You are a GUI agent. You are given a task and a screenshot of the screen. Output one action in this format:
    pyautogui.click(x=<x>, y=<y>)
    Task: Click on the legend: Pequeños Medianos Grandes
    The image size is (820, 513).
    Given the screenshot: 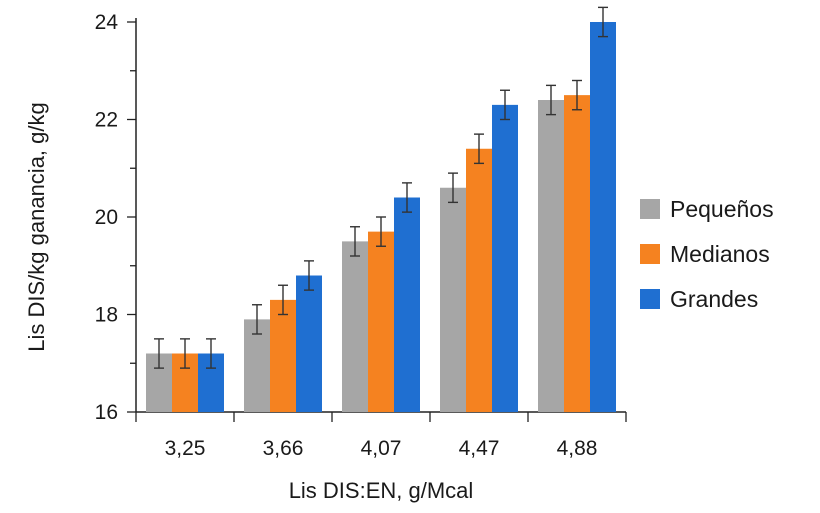 What is the action you would take?
    pyautogui.click(x=707, y=254)
    